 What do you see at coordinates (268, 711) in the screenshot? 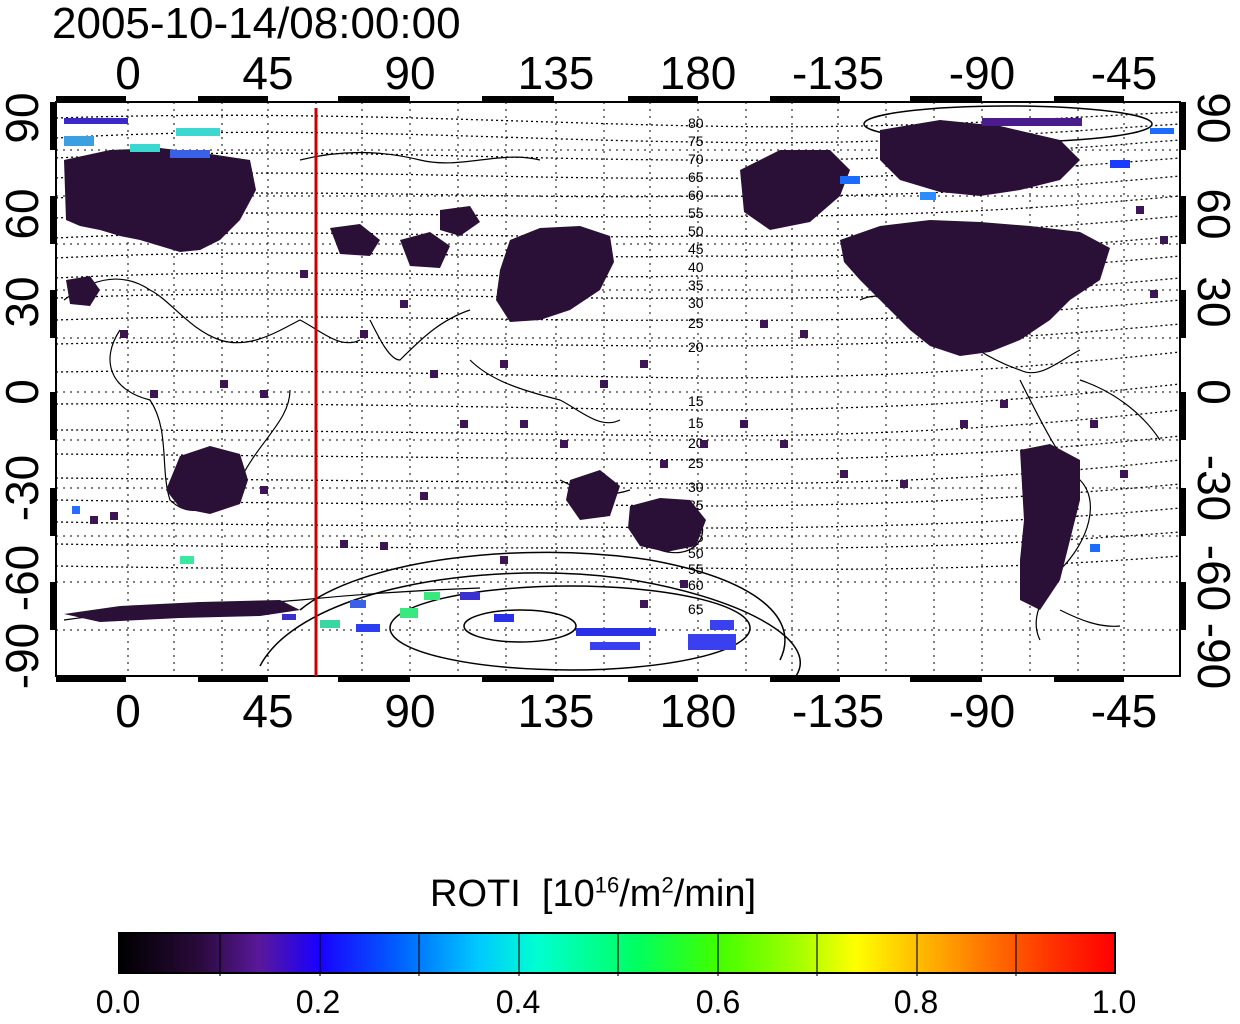
I see `bottom-lon-tick: 45` at bounding box center [268, 711].